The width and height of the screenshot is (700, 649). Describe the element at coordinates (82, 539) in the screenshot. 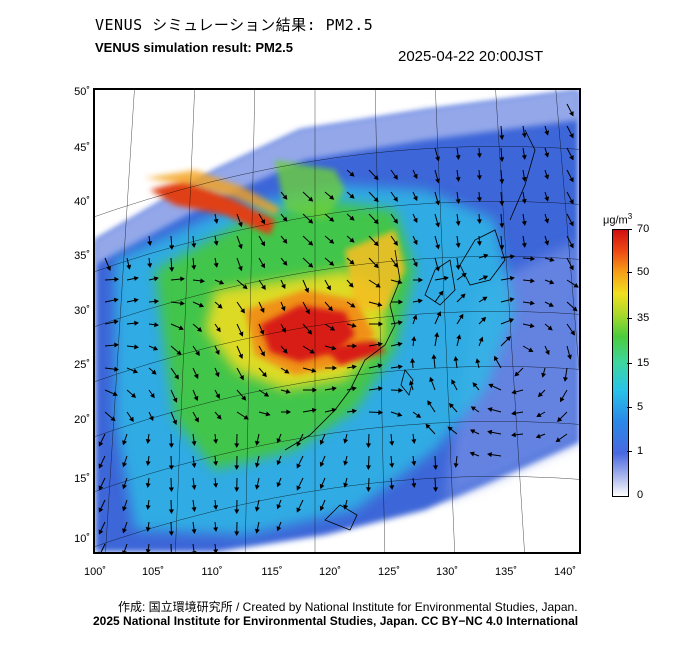

I see `lat-tick-10: 10˚` at that location.